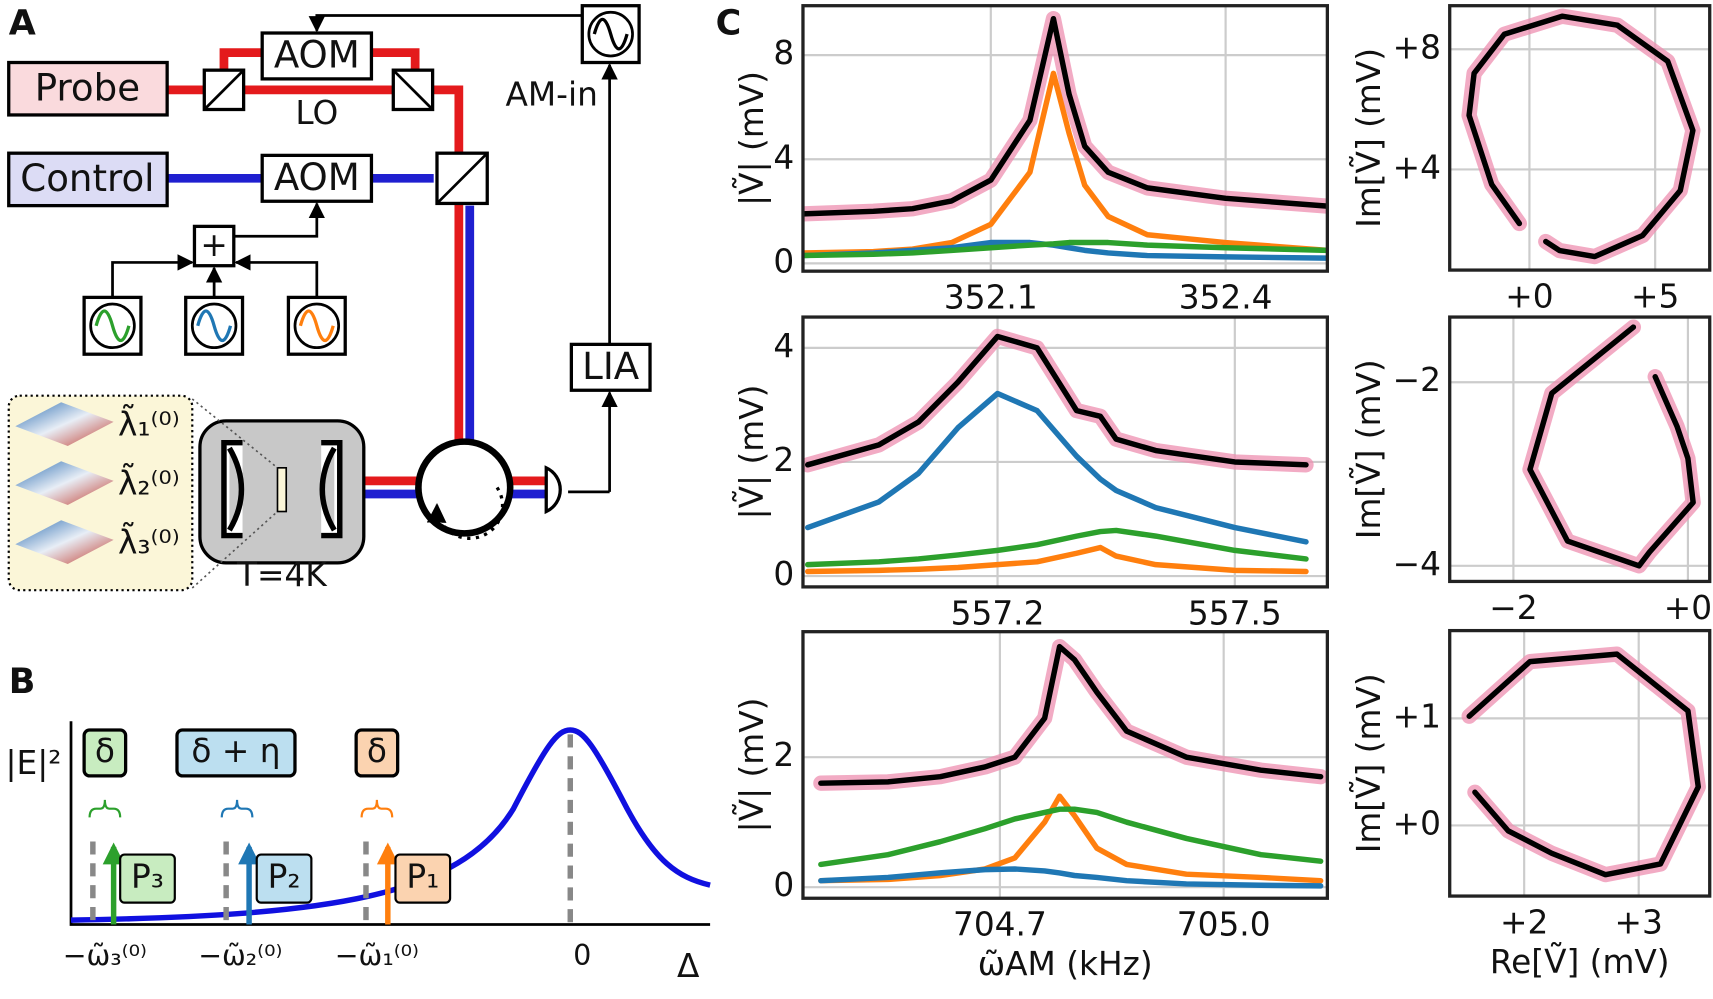  I want to click on y-tick-label: −2, so click(1417, 380).